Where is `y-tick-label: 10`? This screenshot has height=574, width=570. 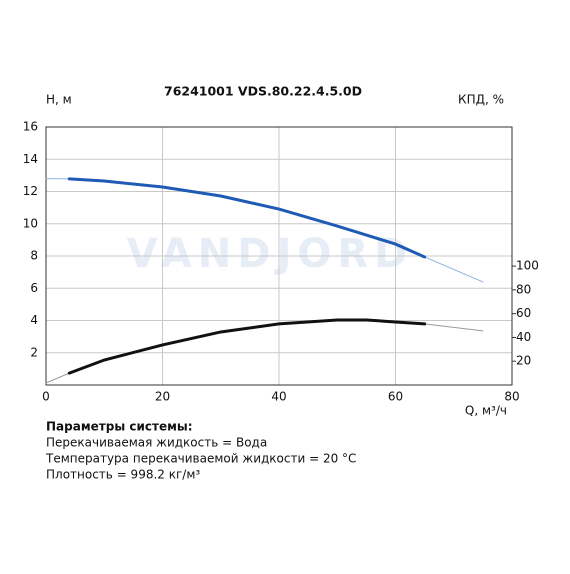
y-tick-label: 10 is located at coordinates (30, 223).